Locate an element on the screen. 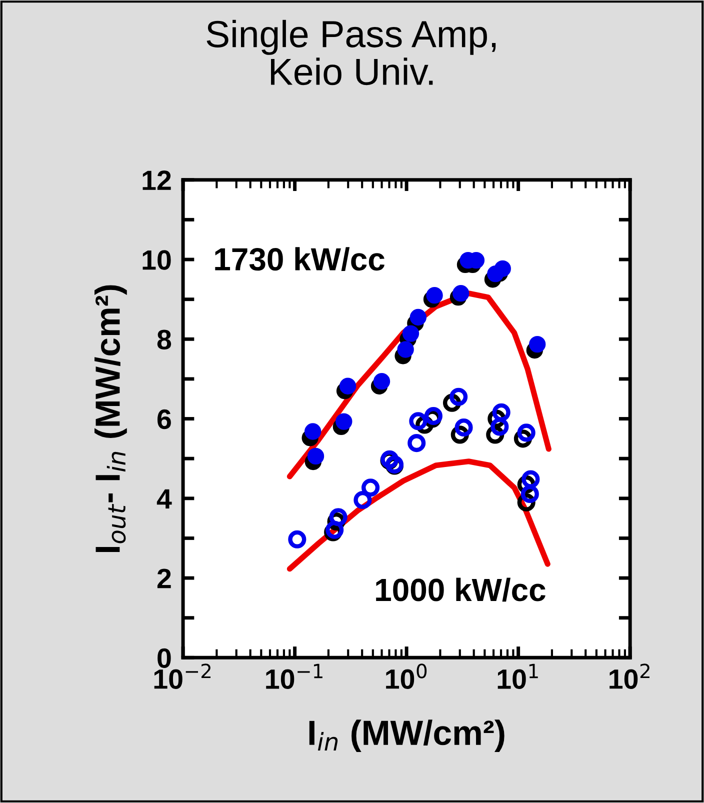 The width and height of the screenshot is (704, 803). annotation: 1000 kW/cc is located at coordinates (461, 590).